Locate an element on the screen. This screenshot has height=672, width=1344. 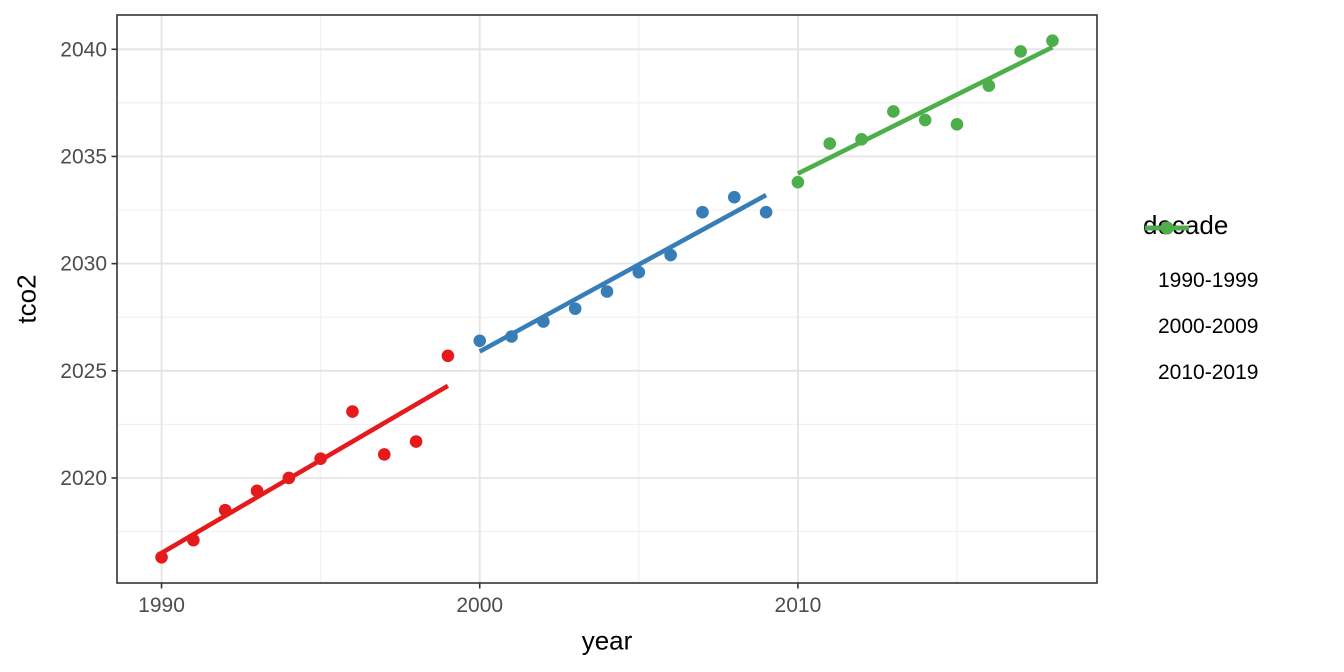
legend-key-dot is located at coordinates (1167, 228).